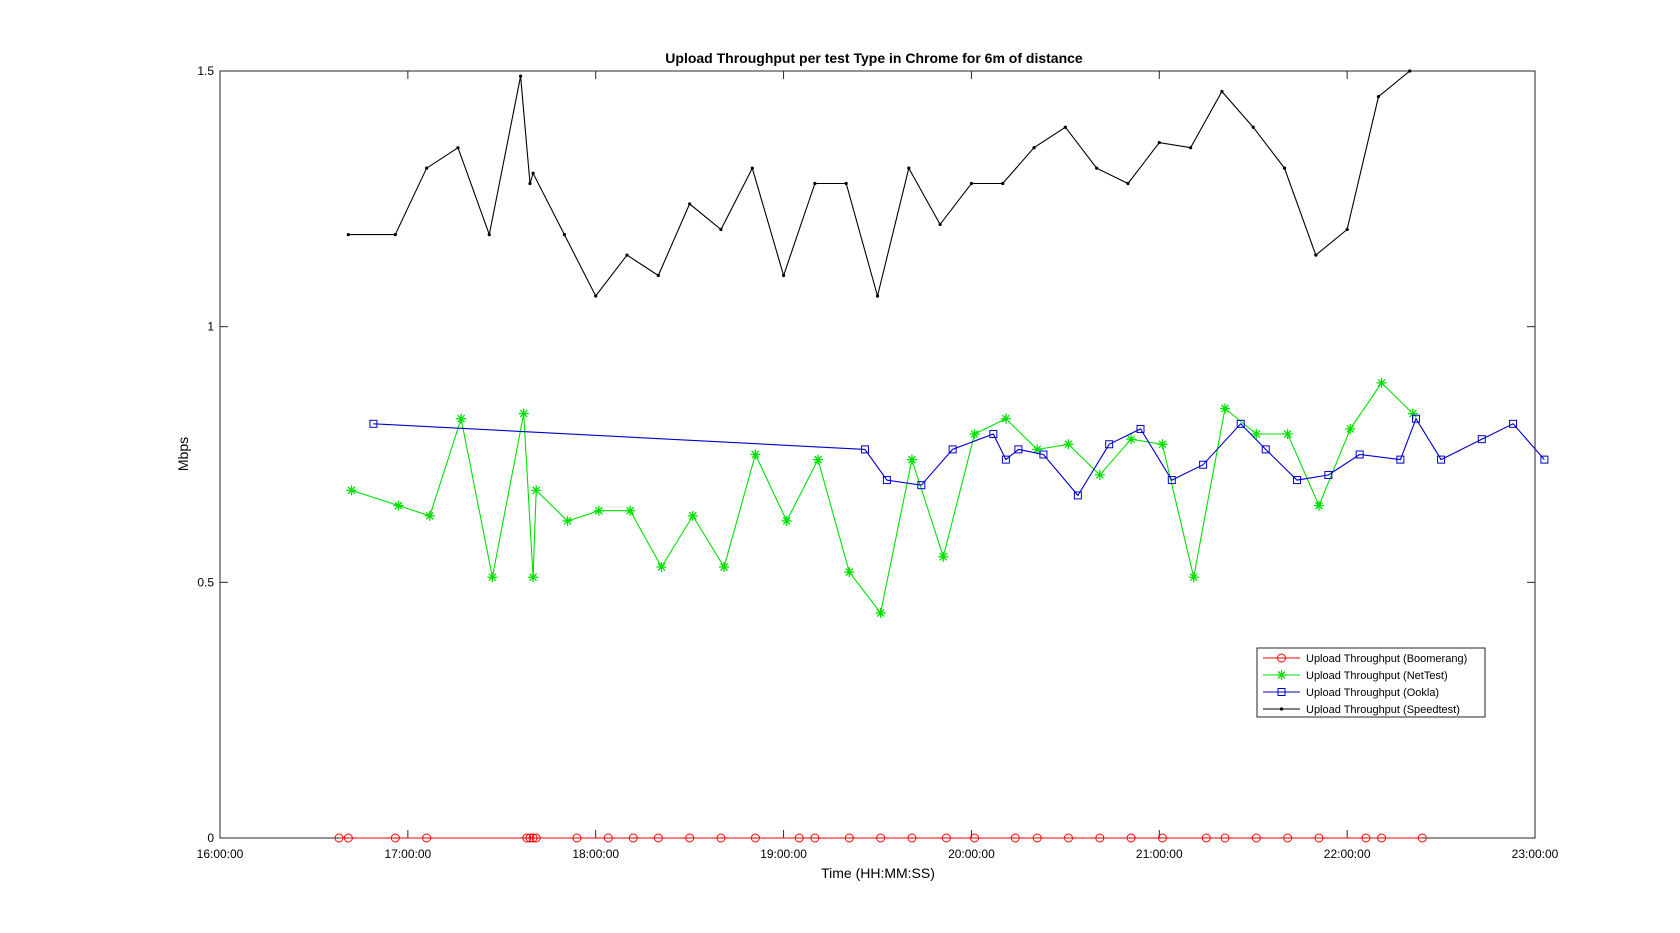 The image size is (1680, 933). What do you see at coordinates (1347, 854) in the screenshot?
I see `x-tick-label: 22:00:00` at bounding box center [1347, 854].